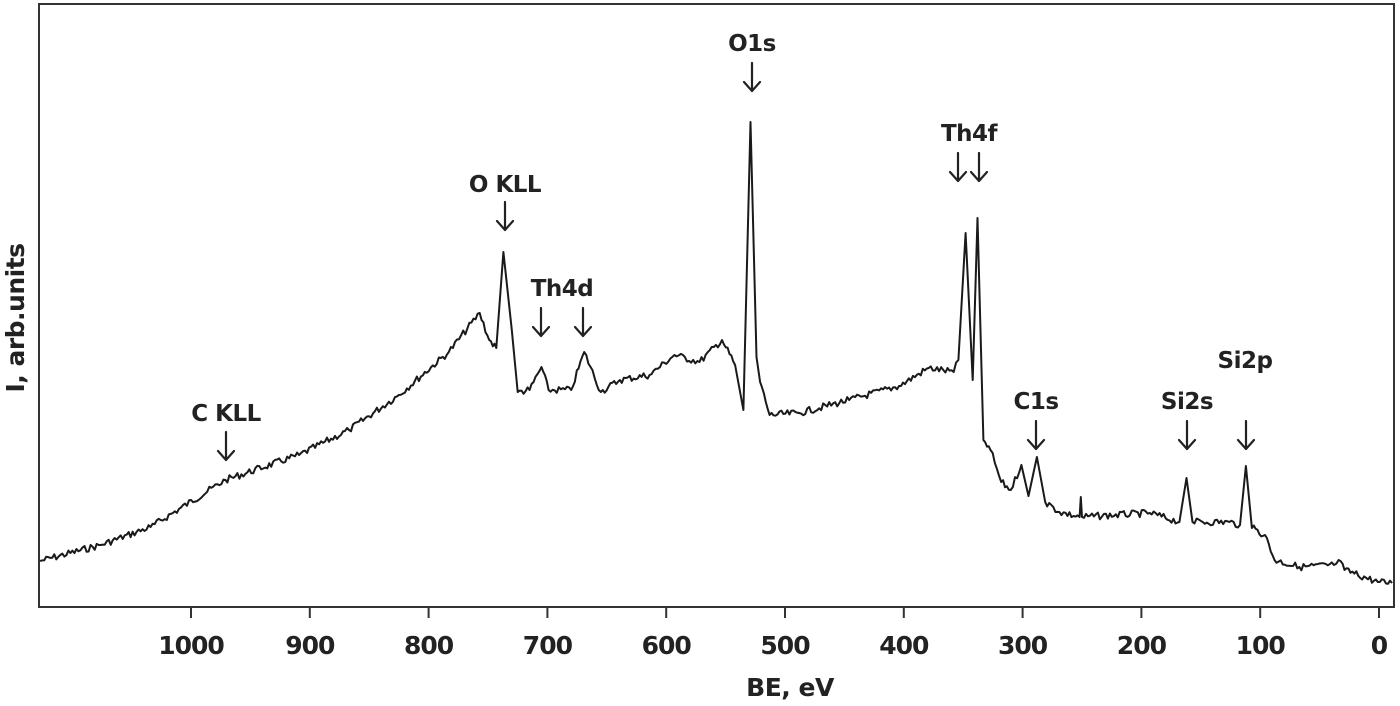 This screenshot has height=706, width=1400. I want to click on x-tick-label: 400, so click(904, 645).